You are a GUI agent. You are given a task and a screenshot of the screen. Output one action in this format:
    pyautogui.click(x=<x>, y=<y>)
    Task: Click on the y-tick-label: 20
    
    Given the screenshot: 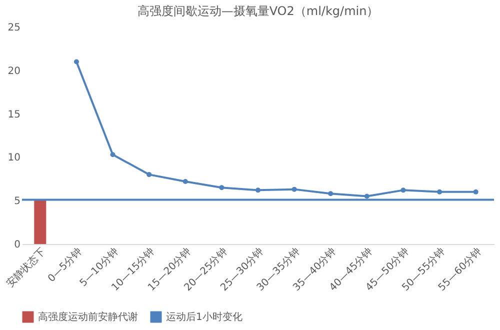 What is the action you would take?
    pyautogui.click(x=14, y=71)
    